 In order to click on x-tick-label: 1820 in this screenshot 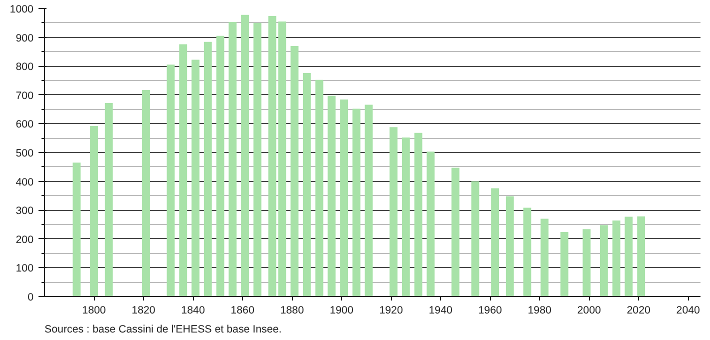, I will do `click(144, 310)`.